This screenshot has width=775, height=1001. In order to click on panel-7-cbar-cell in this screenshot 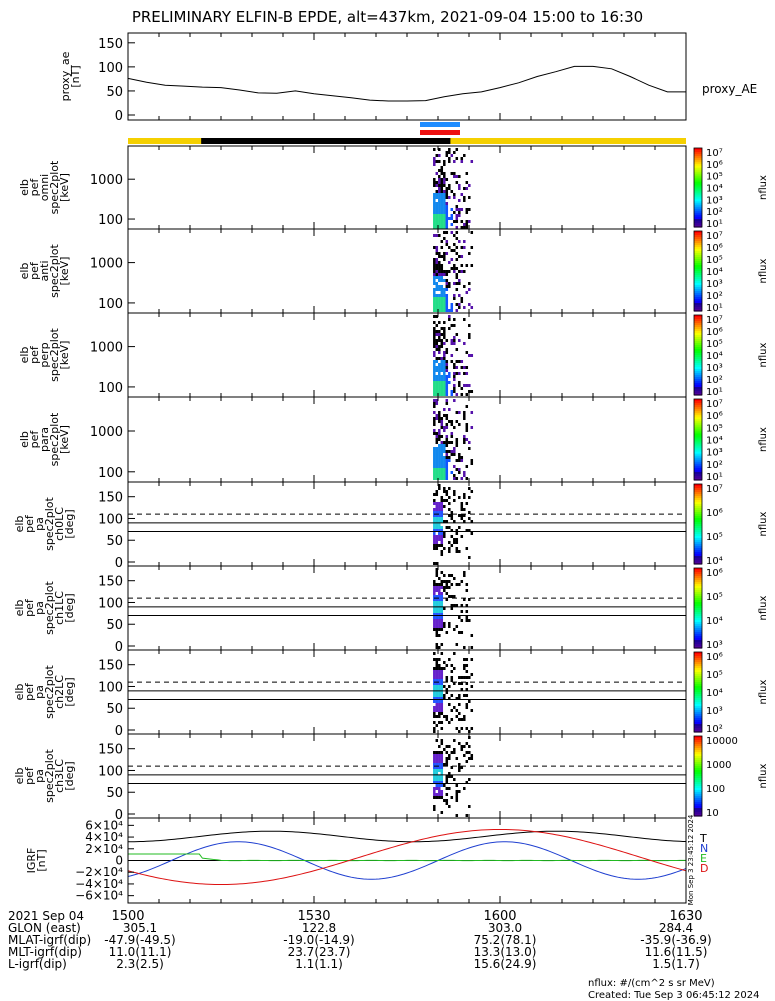, I will do `click(698, 663)`.